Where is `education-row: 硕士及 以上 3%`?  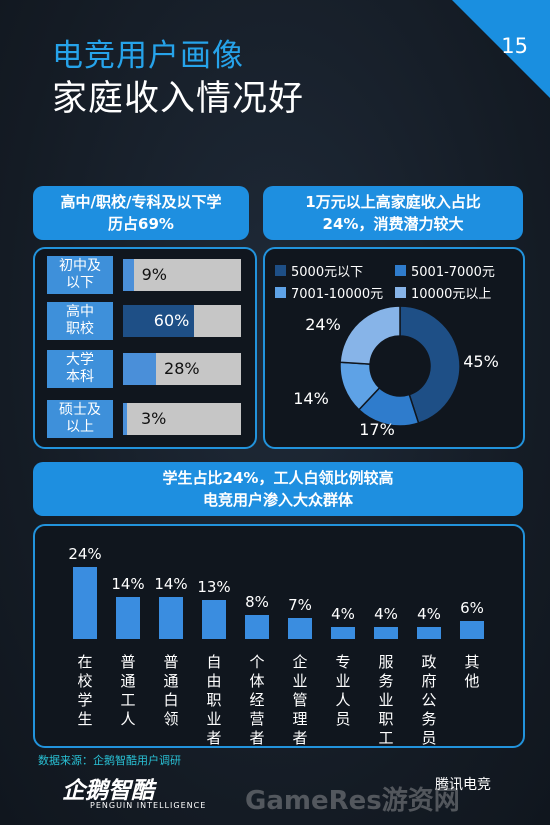 education-row: 硕士及 以上 3% is located at coordinates (160, 419).